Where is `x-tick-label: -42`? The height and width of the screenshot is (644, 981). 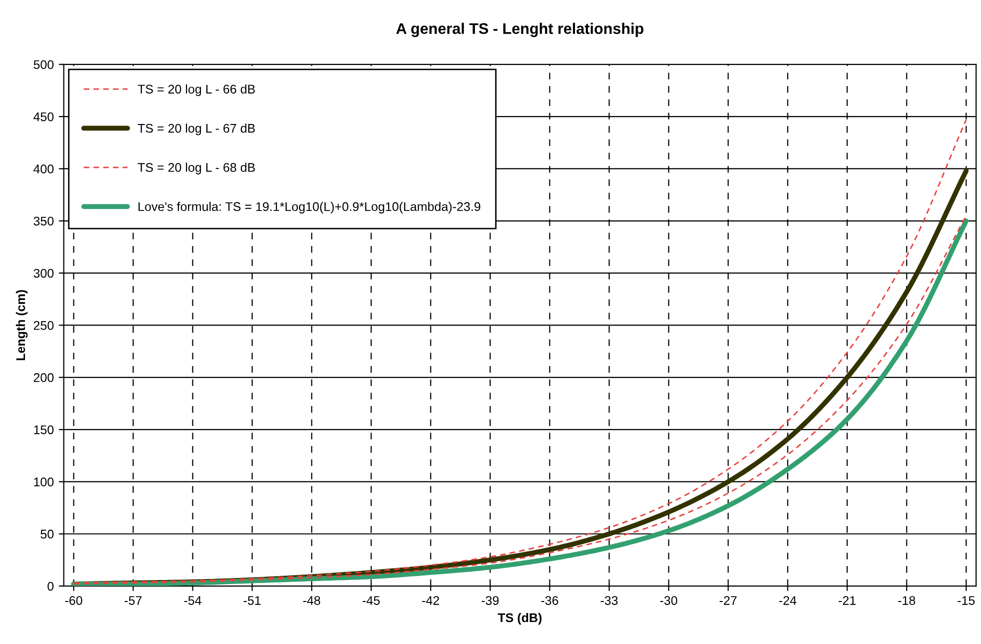
x-tick-label: -42 is located at coordinates (431, 600).